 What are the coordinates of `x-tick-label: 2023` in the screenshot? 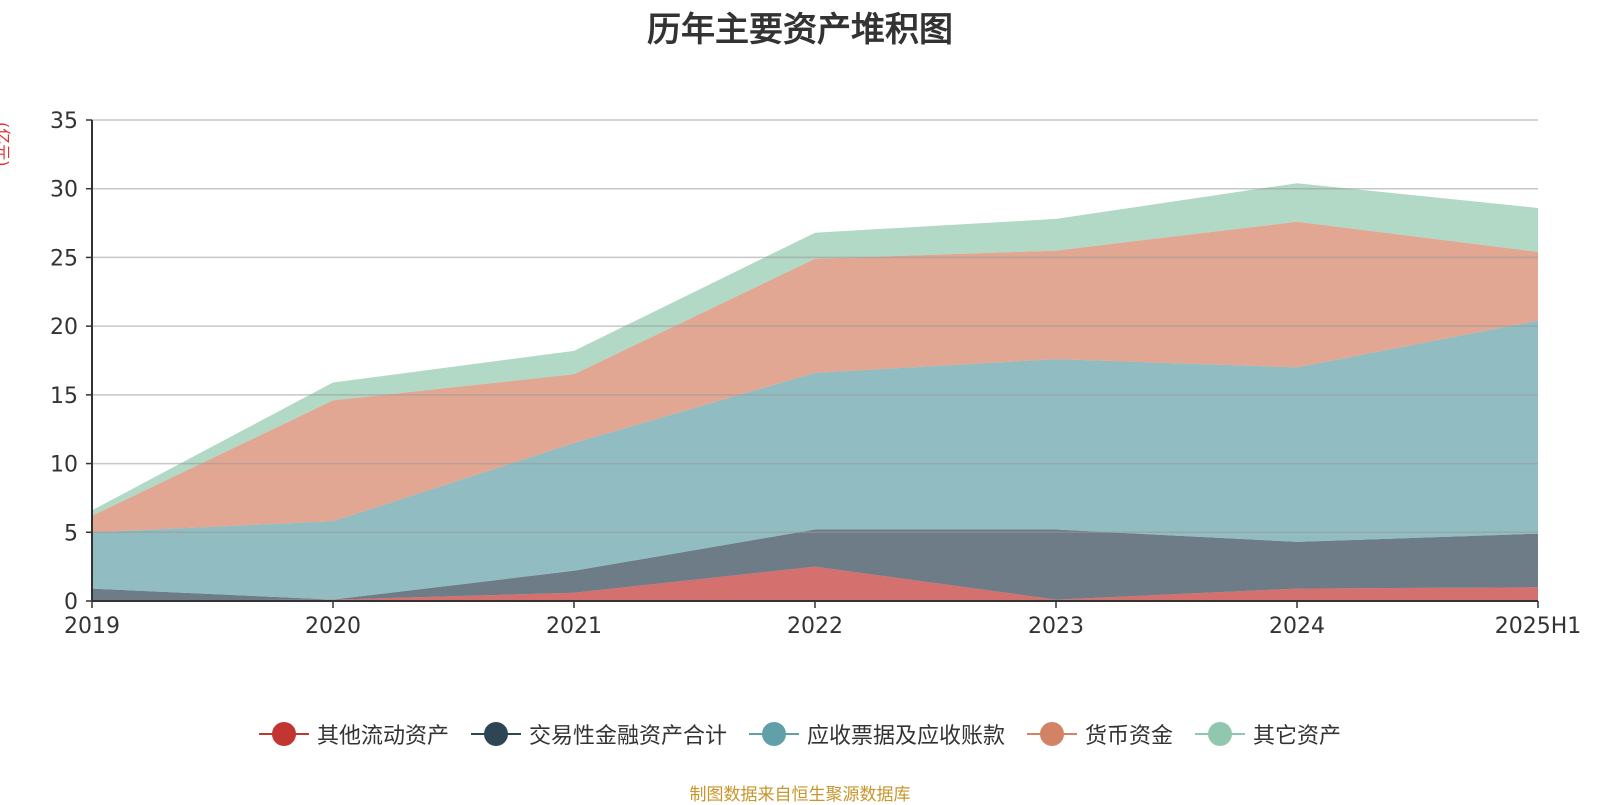 It's located at (1056, 626).